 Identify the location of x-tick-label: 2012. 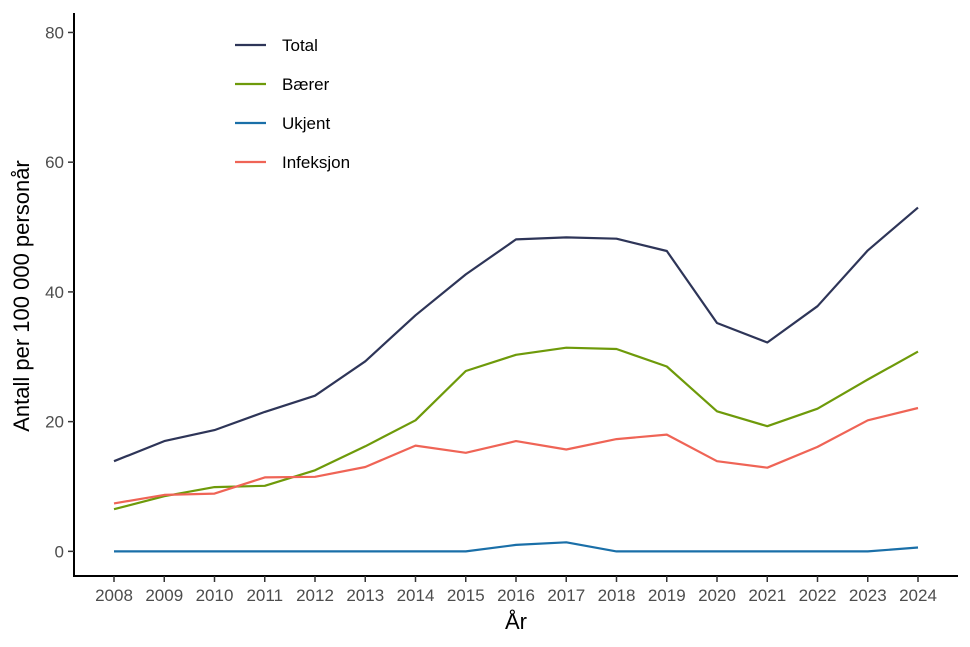
(315, 595).